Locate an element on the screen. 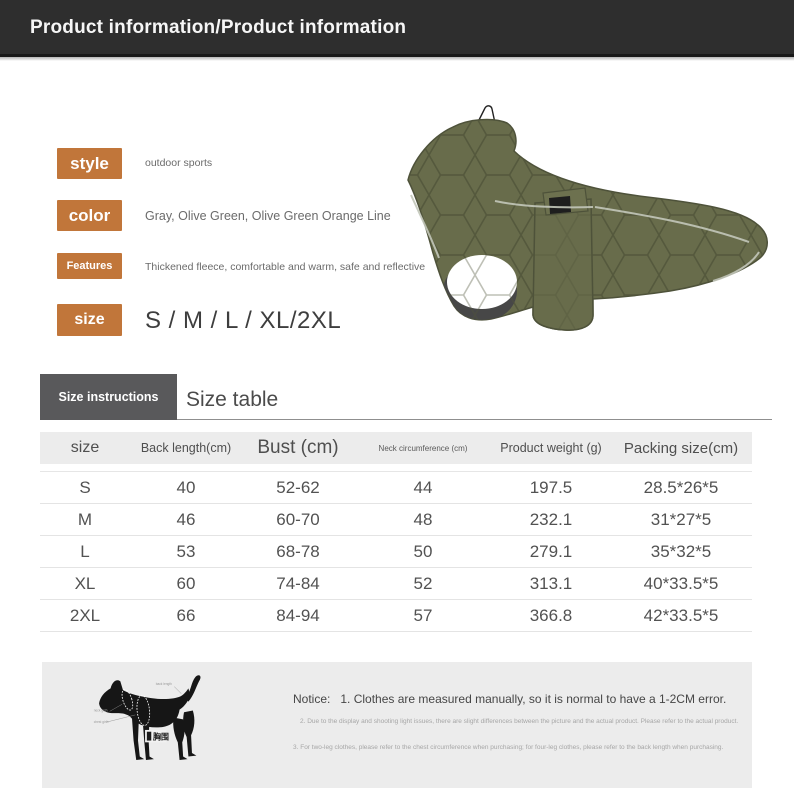 This screenshot has height=800, width=794. column-header: Neck circumference (cm) is located at coordinates (423, 448).